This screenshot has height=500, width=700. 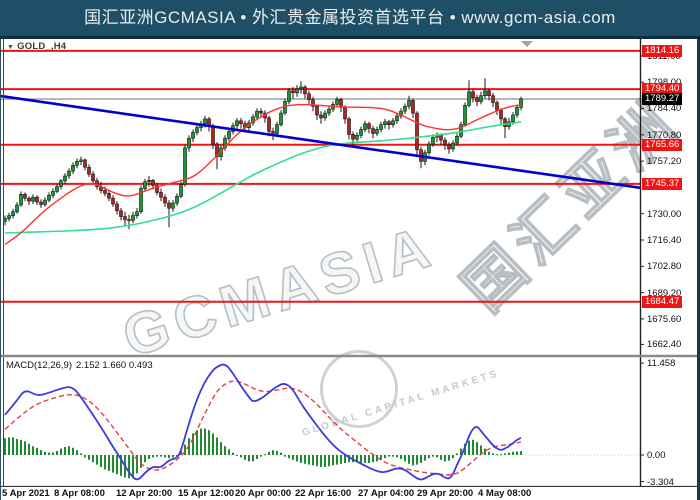 I want to click on macd-values: 2.152 1.660 0.493, so click(x=114, y=365).